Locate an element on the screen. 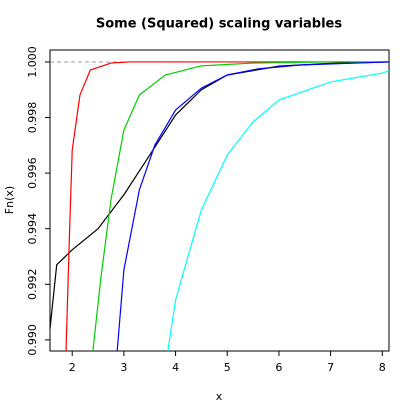 The height and width of the screenshot is (415, 415). x-axis-label: x is located at coordinates (219, 396).